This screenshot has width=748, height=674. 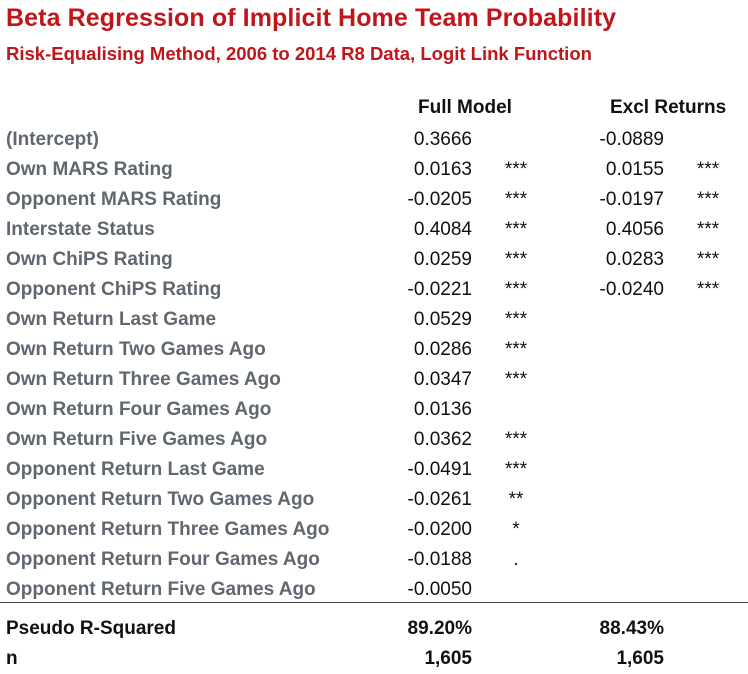 What do you see at coordinates (374, 500) in the screenshot?
I see `table-row: Opponent Return Two Games Ago -0.0261 **` at bounding box center [374, 500].